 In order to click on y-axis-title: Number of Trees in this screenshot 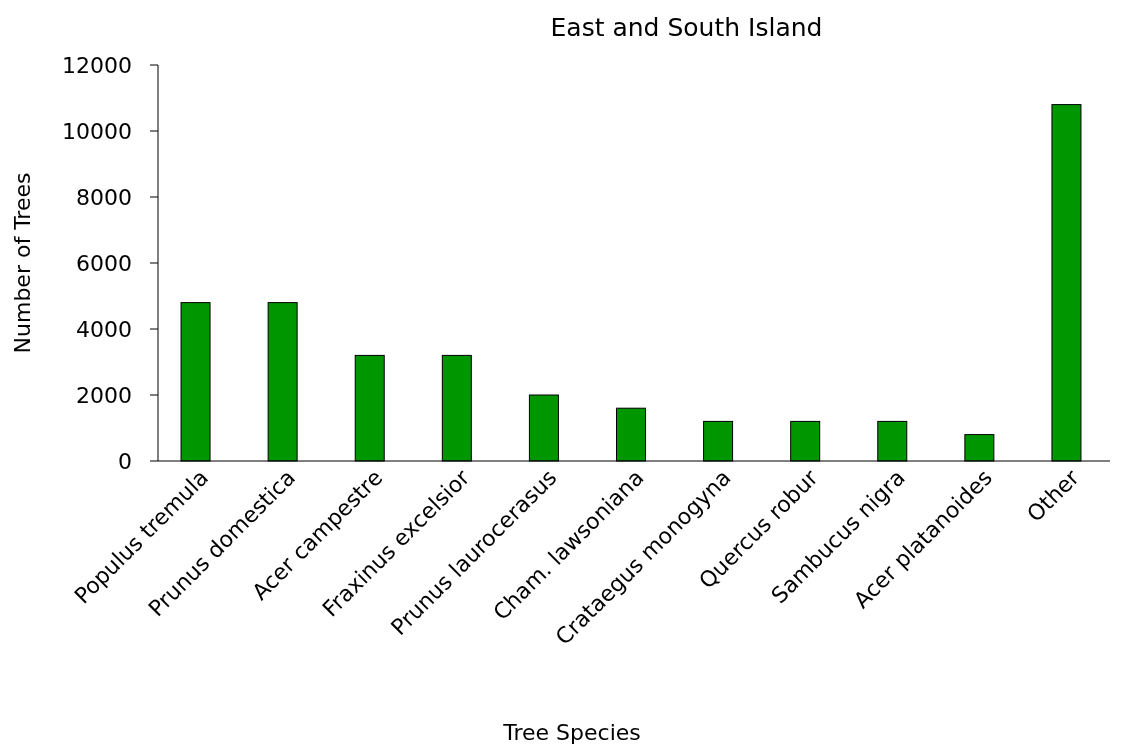, I will do `click(22, 263)`.